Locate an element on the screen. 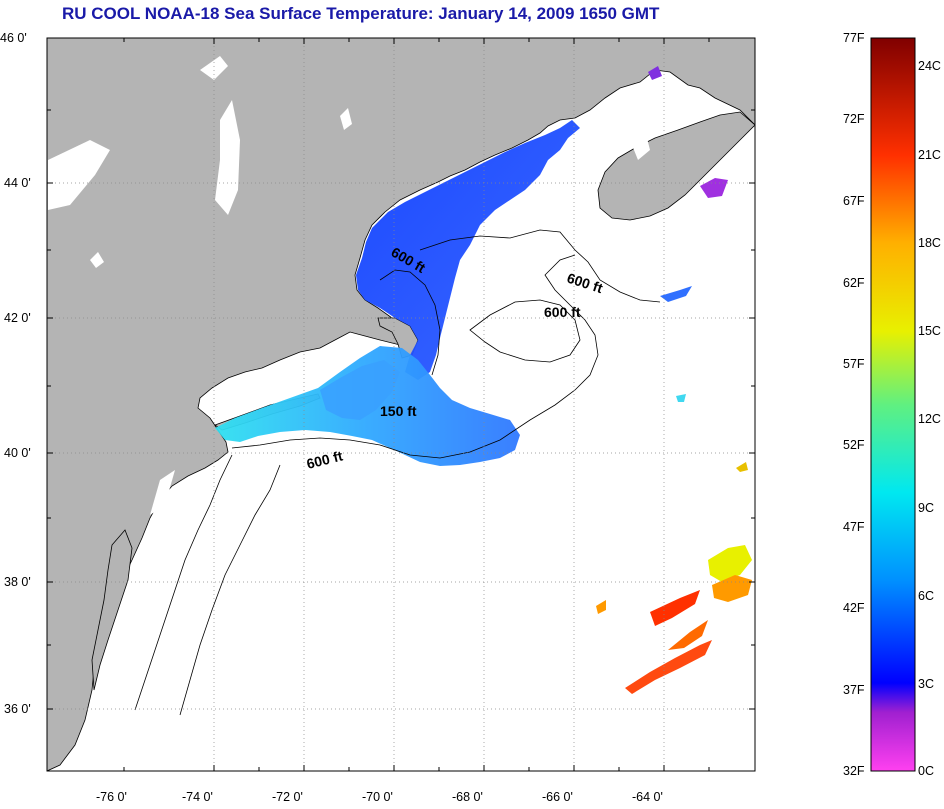  sst-patch-yellow-east is located at coordinates (742, 467).